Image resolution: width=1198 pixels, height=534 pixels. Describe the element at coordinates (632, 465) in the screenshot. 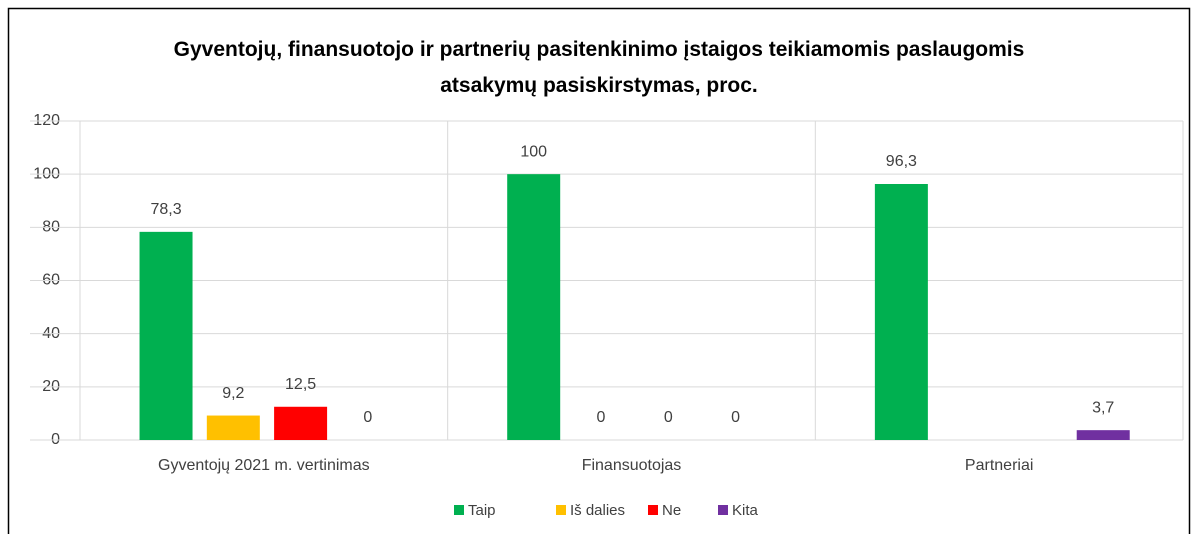

I see `x-tick-label: Finansuotojas` at that location.